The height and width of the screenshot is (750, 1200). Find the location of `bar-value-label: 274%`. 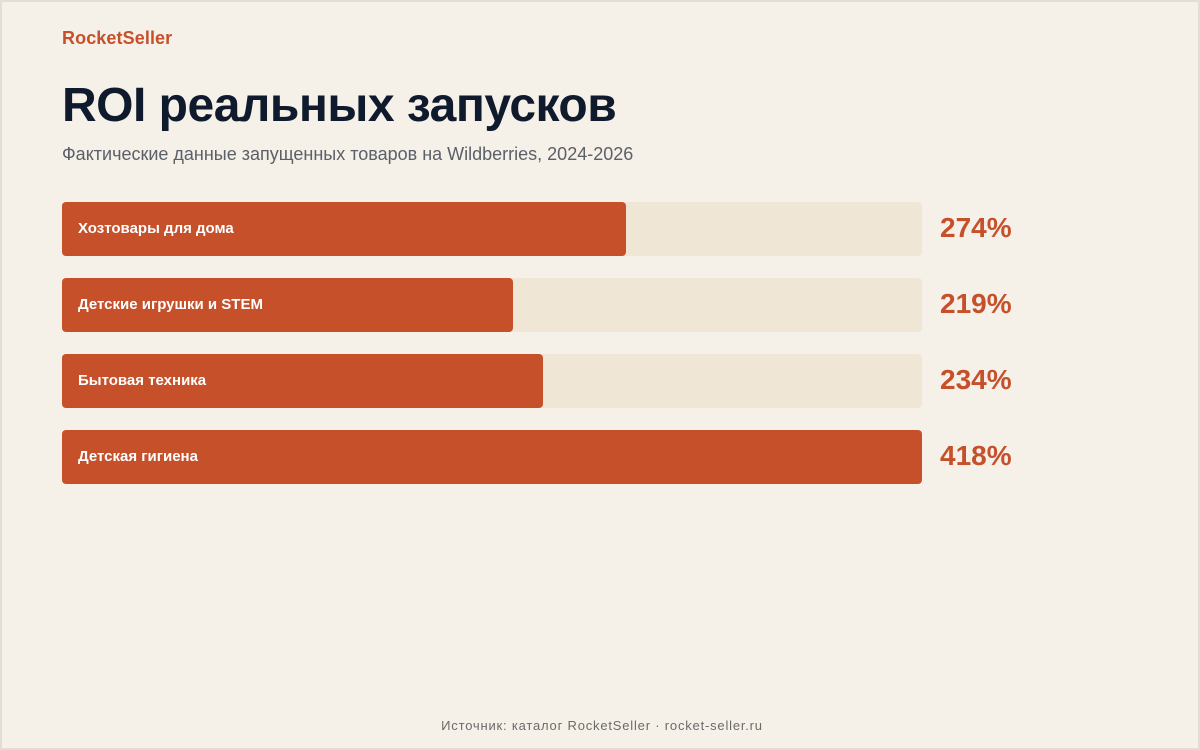

bar-value-label: 274% is located at coordinates (976, 227).